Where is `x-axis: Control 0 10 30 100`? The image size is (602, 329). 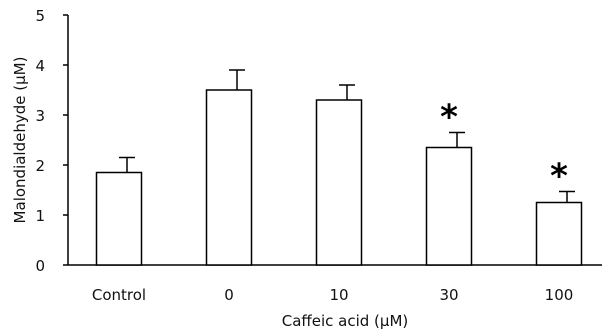
x-axis: Control 0 10 30 100 is located at coordinates (335, 284).